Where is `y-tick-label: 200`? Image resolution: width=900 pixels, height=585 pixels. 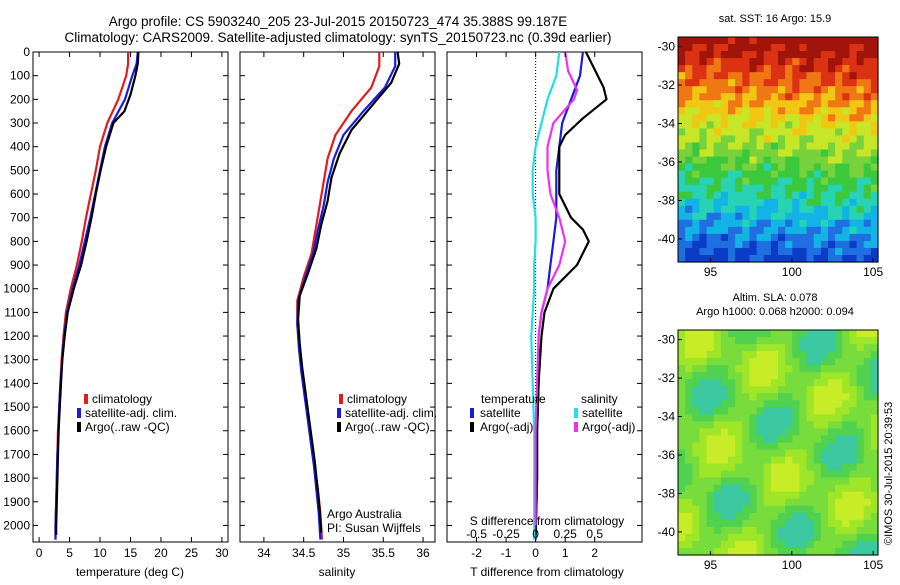
y-tick-label: 200 is located at coordinates (20, 99).